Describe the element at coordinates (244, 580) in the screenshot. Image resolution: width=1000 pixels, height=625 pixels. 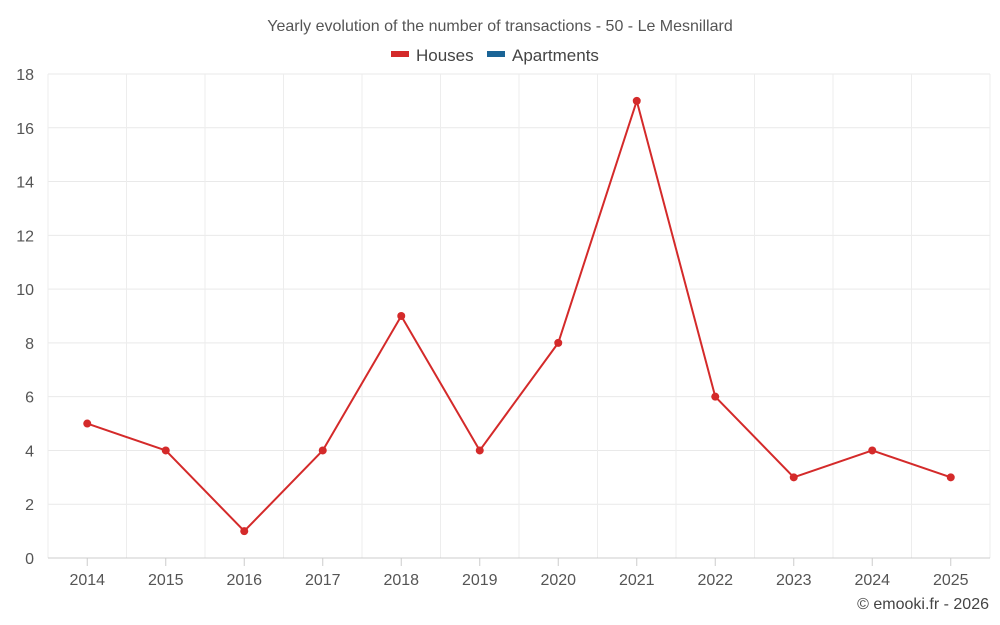
I see `x-tick-label: 2016` at that location.